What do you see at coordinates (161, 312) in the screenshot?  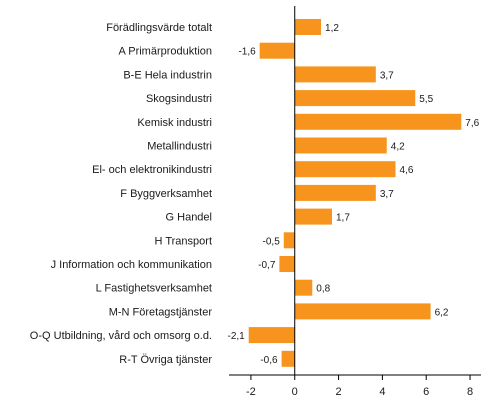 I see `category-label: M-N Företagstjänster` at bounding box center [161, 312].